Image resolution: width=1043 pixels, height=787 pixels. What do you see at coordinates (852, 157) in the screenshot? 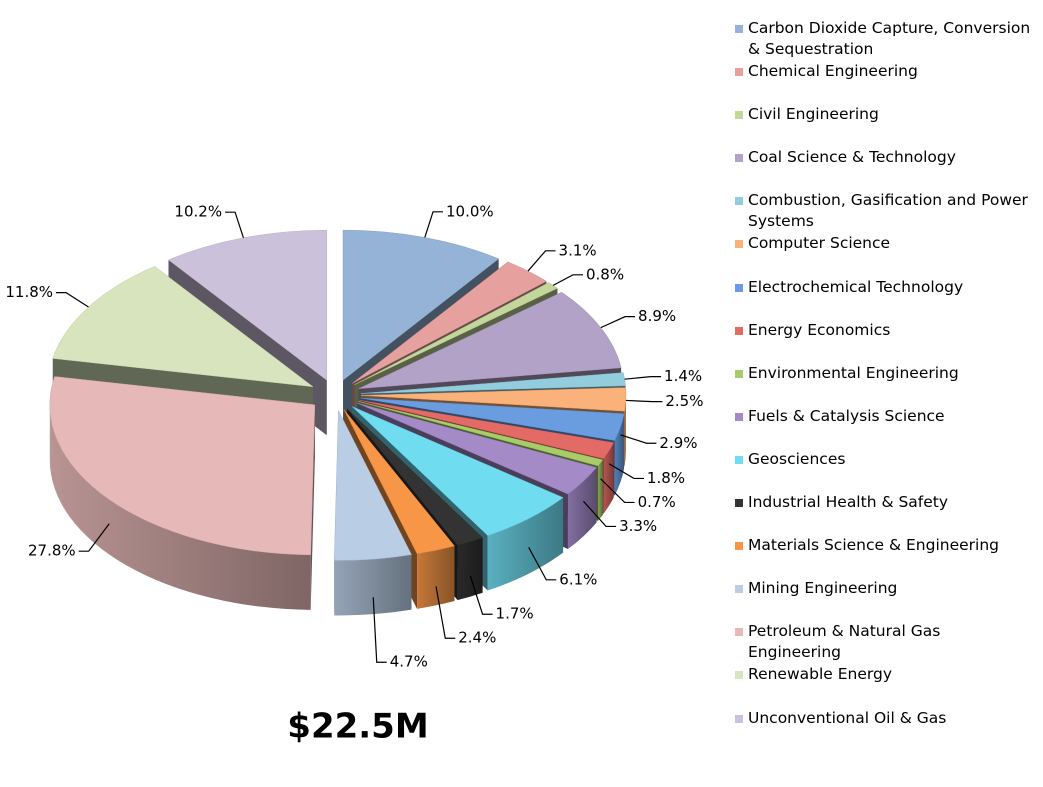
I see `legend-label: Coal Science & Technology` at bounding box center [852, 157].